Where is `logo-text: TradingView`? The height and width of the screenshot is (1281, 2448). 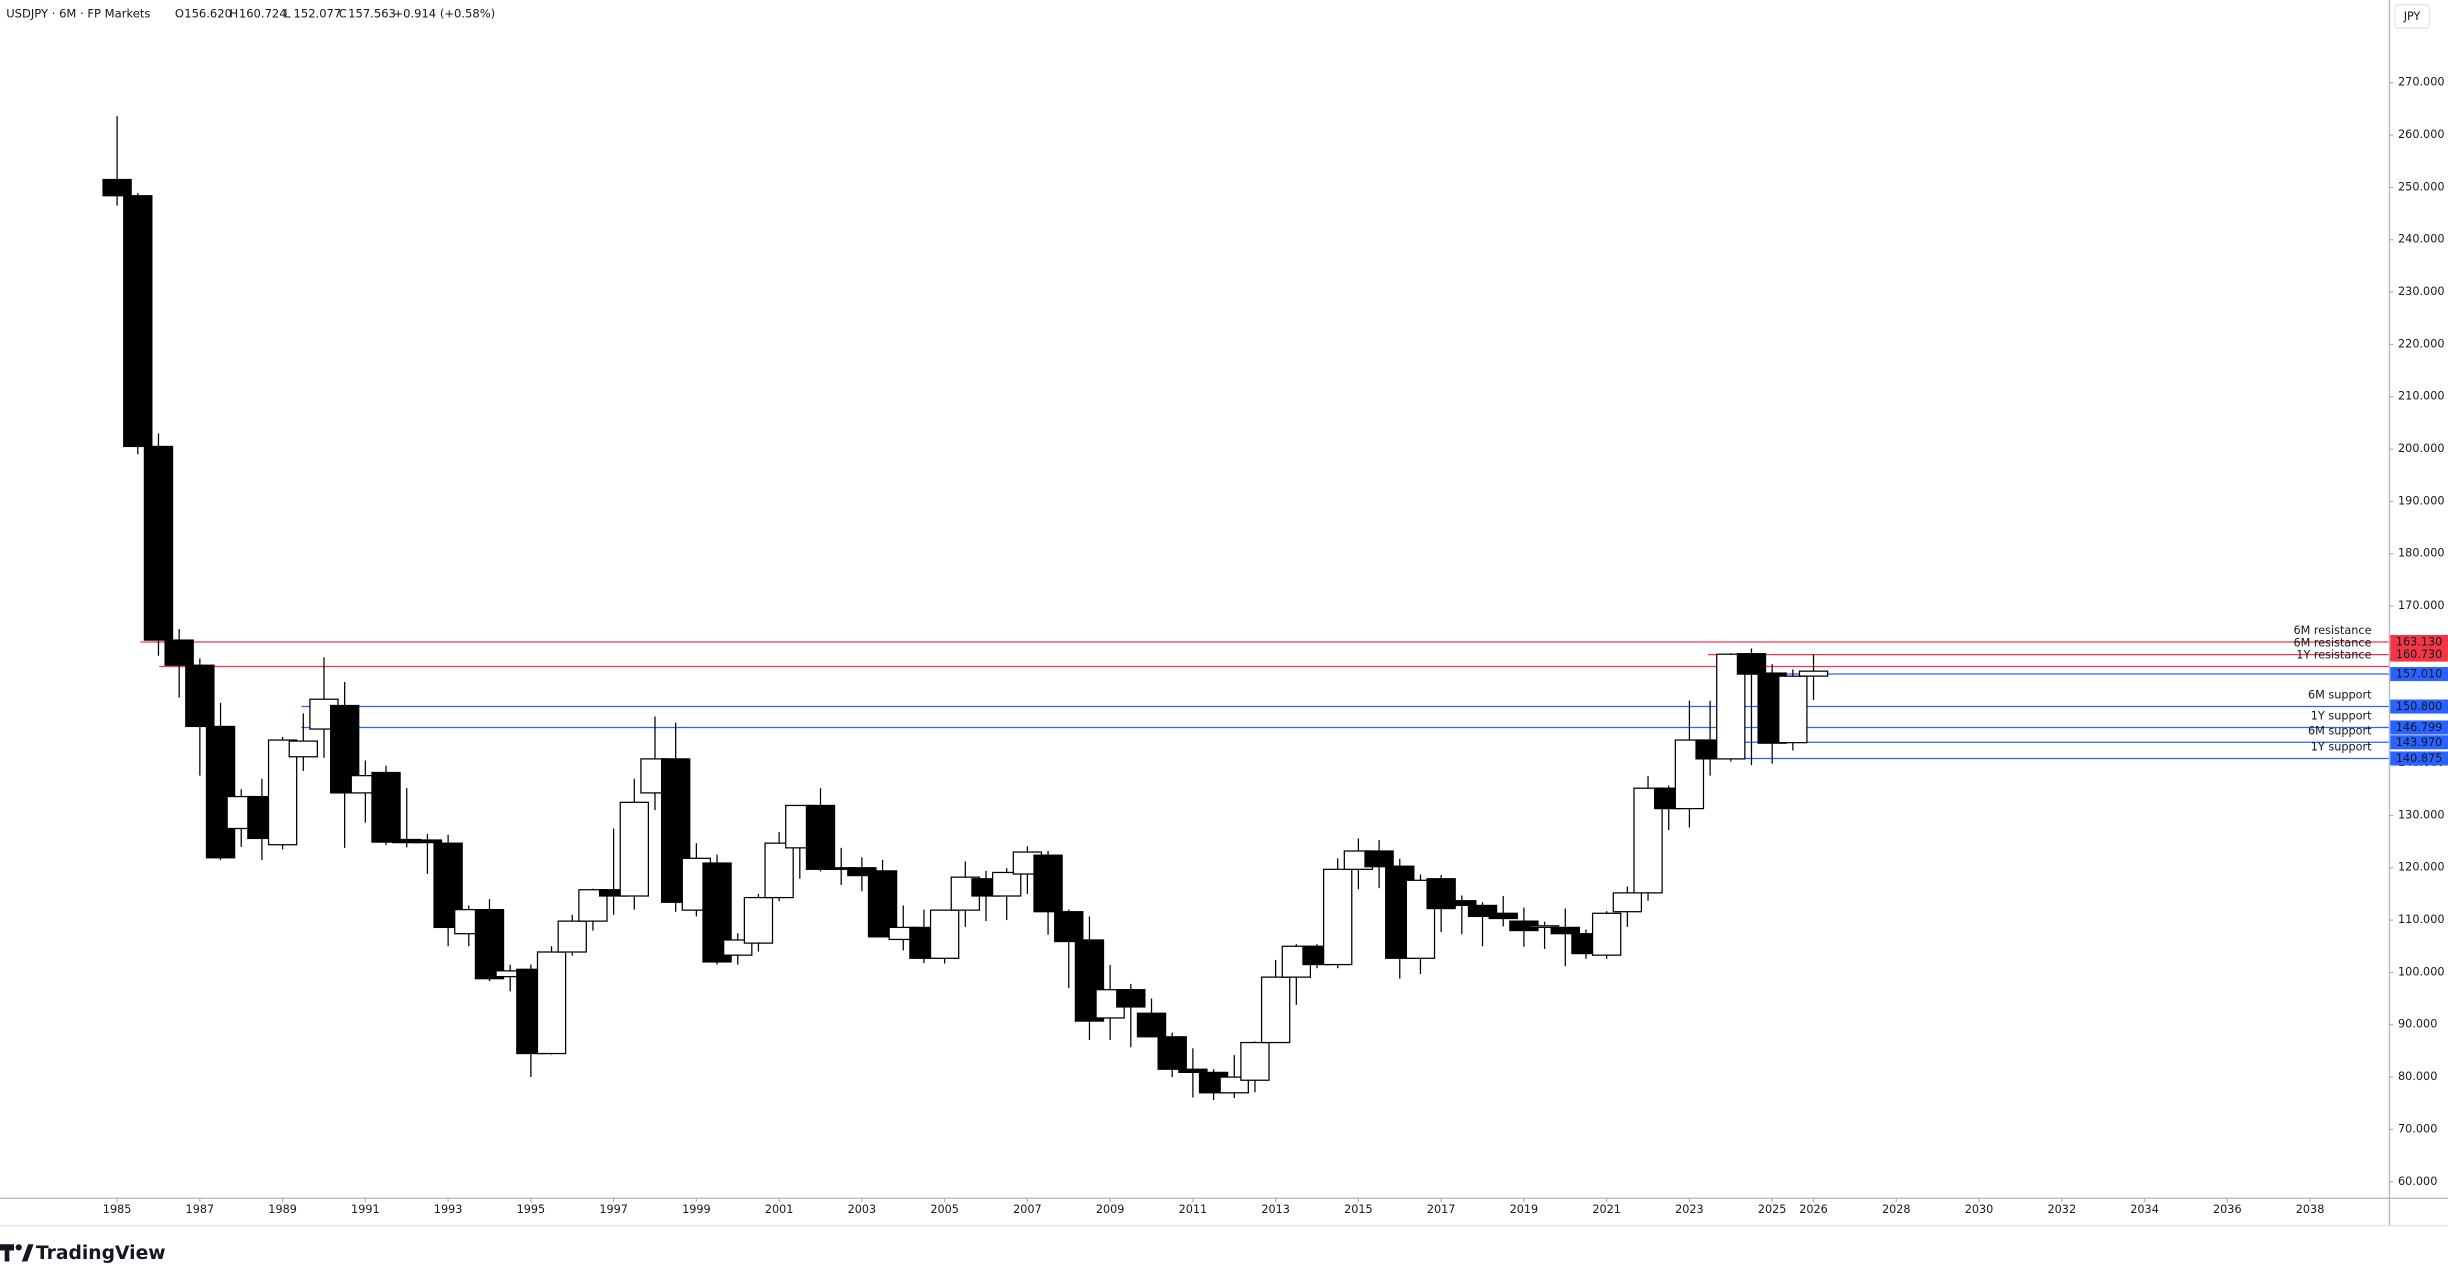
logo-text: TradingView is located at coordinates (101, 1253).